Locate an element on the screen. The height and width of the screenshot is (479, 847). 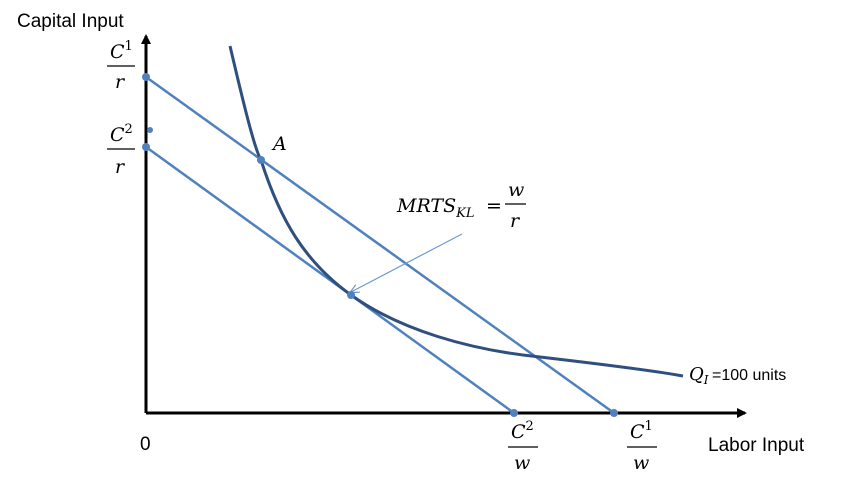
x-intercept-c1-point is located at coordinates (614, 413).